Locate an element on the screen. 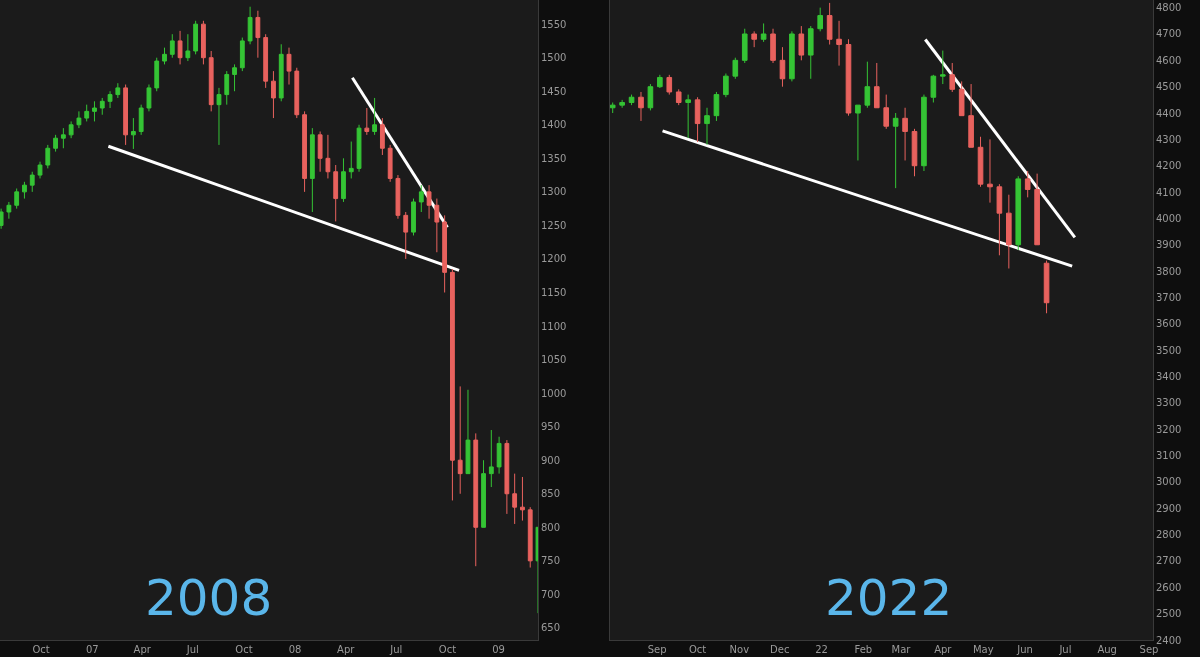 This screenshot has height=657, width=1200. x-tick-label: 07 is located at coordinates (92, 649).